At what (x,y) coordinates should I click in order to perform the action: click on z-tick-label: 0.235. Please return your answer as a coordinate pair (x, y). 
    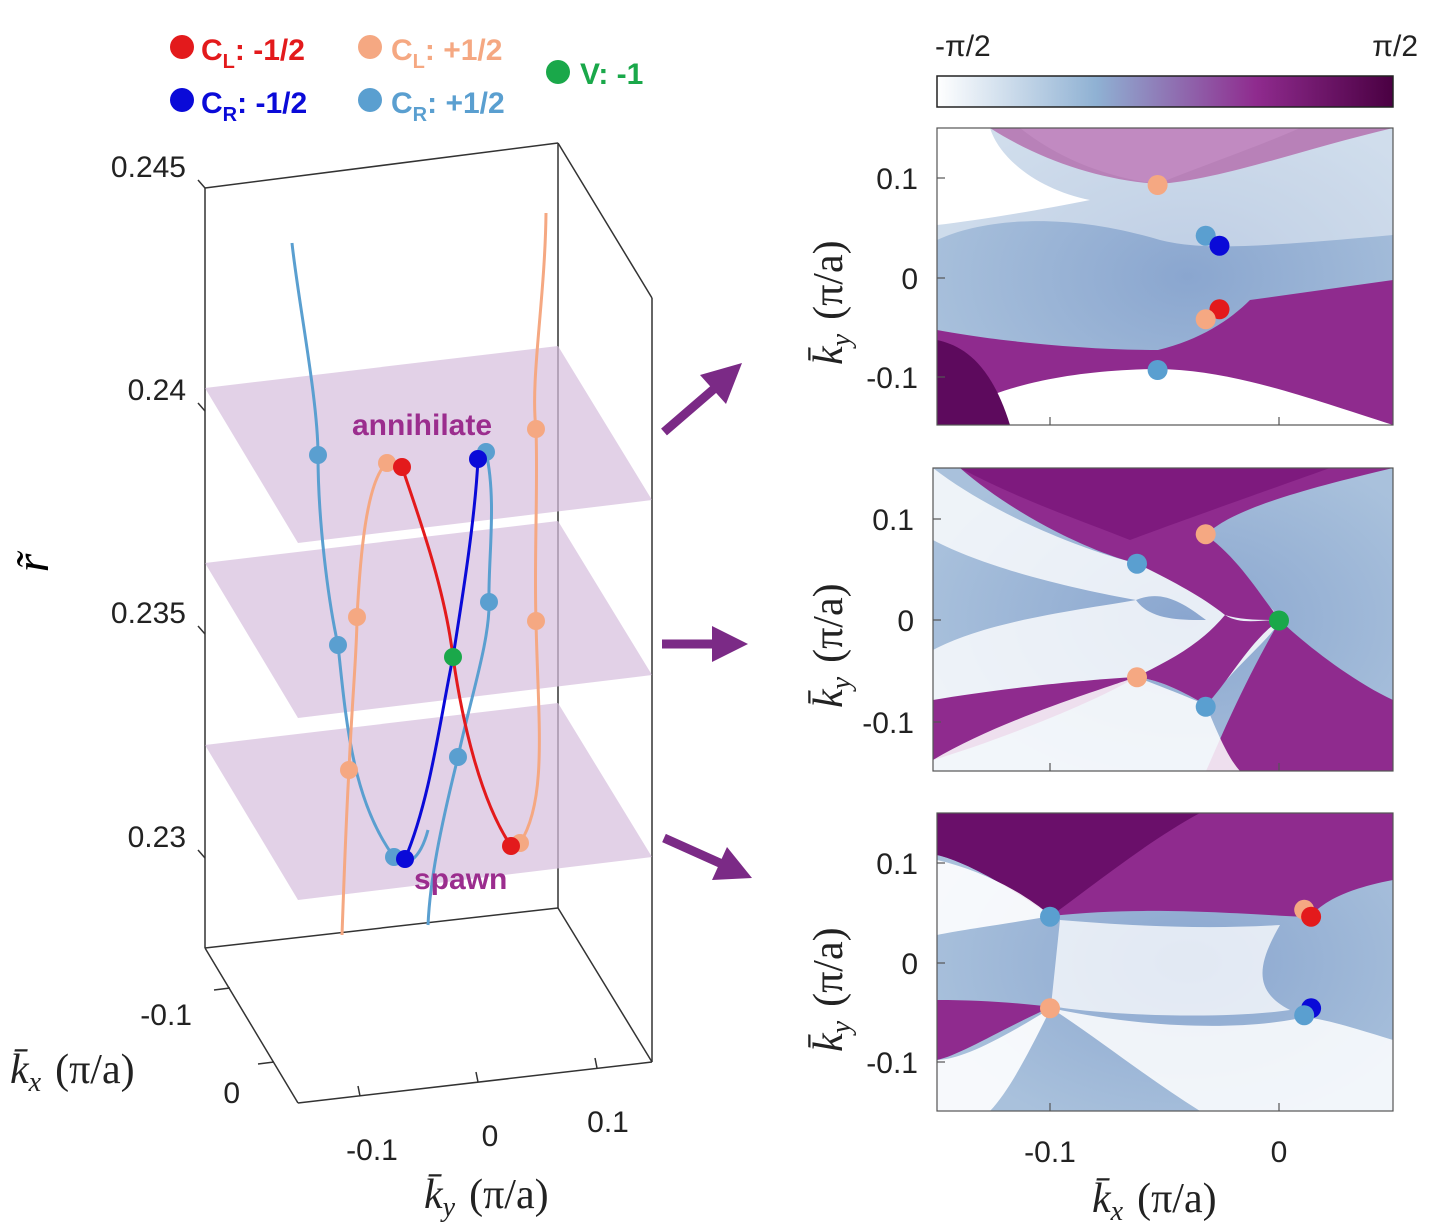
    Looking at the image, I should click on (148, 613).